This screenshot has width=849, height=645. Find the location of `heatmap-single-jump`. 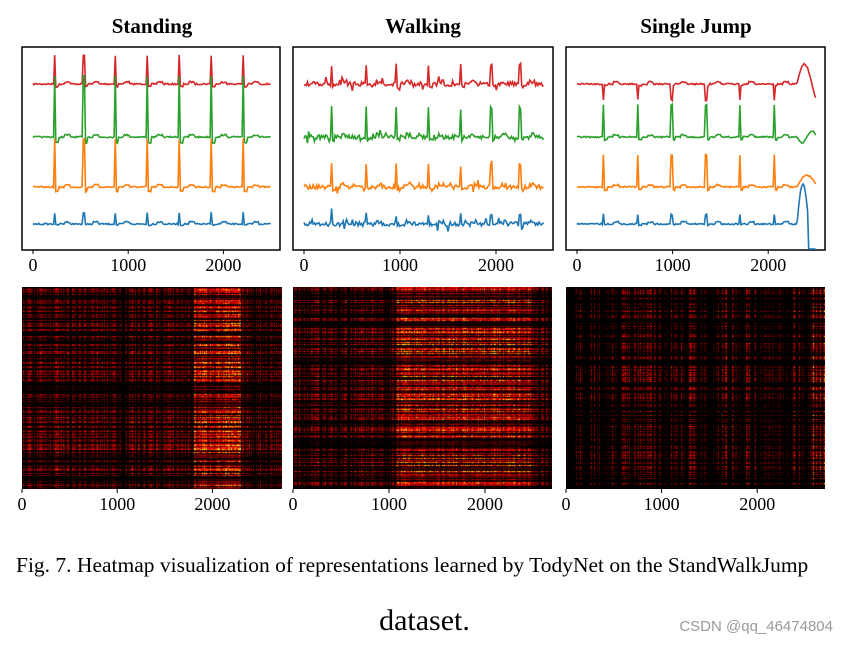

heatmap-single-jump is located at coordinates (695, 388).